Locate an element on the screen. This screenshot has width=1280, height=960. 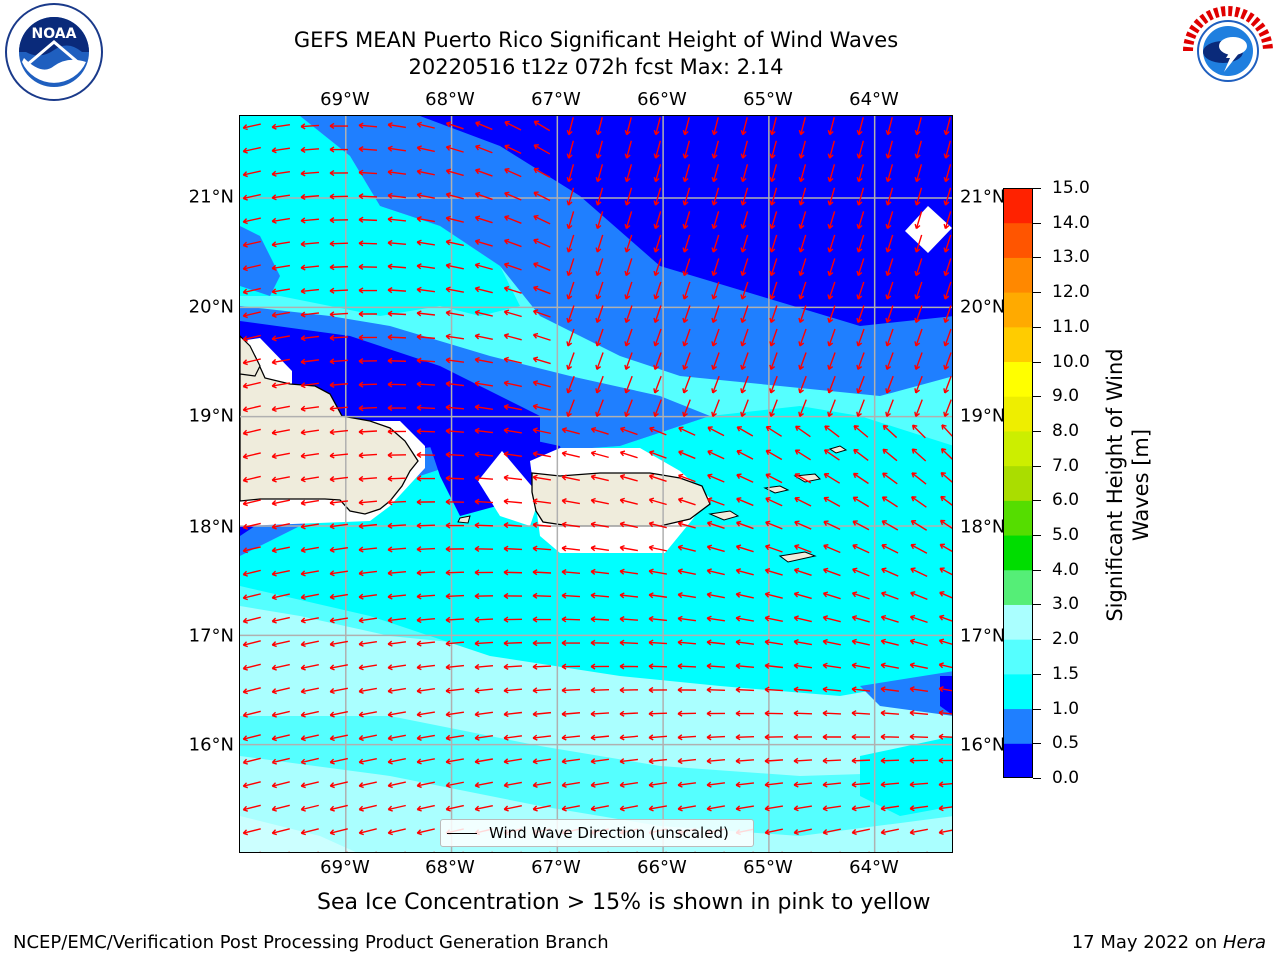
colorbar-tick-label: 9.0 is located at coordinates (1066, 396).